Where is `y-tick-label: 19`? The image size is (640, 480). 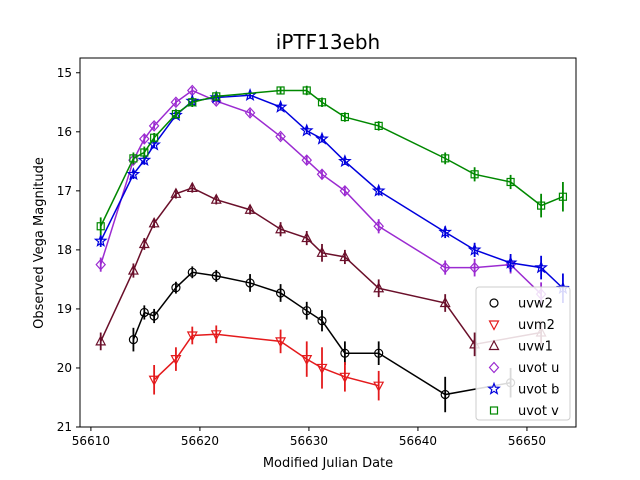
y-tick-label: 19 is located at coordinates (64, 309).